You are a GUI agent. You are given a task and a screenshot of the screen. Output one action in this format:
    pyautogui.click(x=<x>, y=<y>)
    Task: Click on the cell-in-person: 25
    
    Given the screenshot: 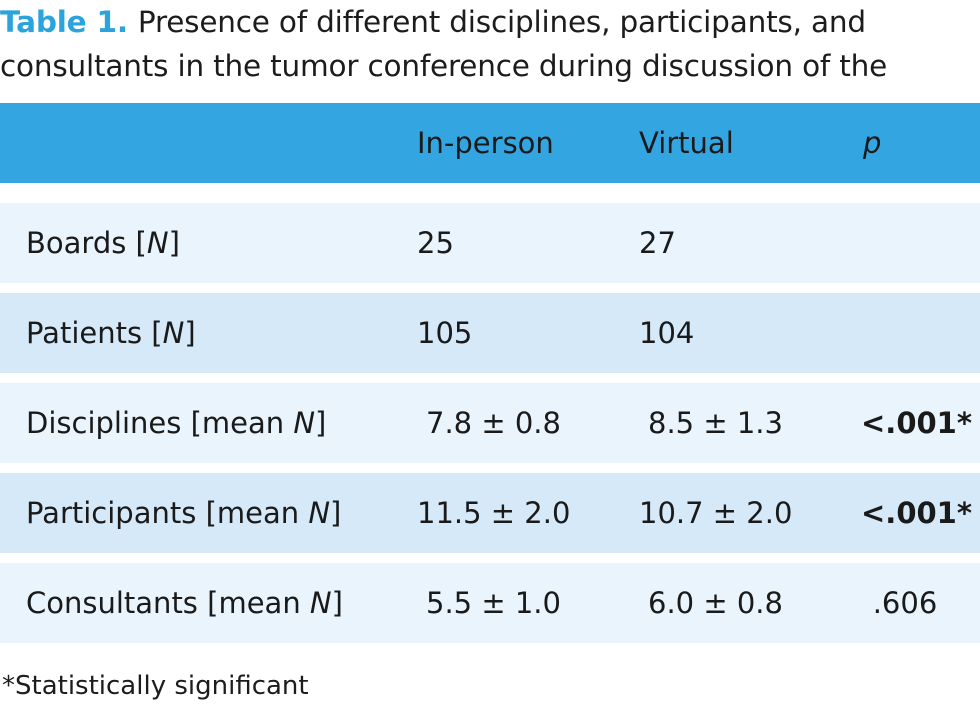 What is the action you would take?
    pyautogui.click(x=435, y=243)
    